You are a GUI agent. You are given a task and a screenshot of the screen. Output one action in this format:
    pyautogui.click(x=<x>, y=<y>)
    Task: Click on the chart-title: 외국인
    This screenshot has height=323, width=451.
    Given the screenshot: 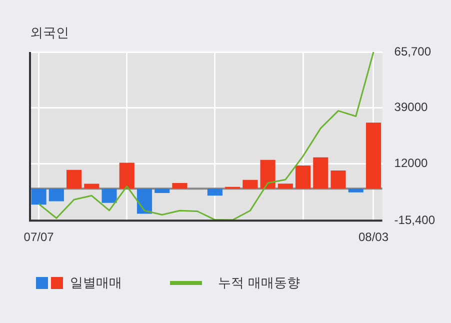 What is the action you would take?
    pyautogui.click(x=49, y=33)
    